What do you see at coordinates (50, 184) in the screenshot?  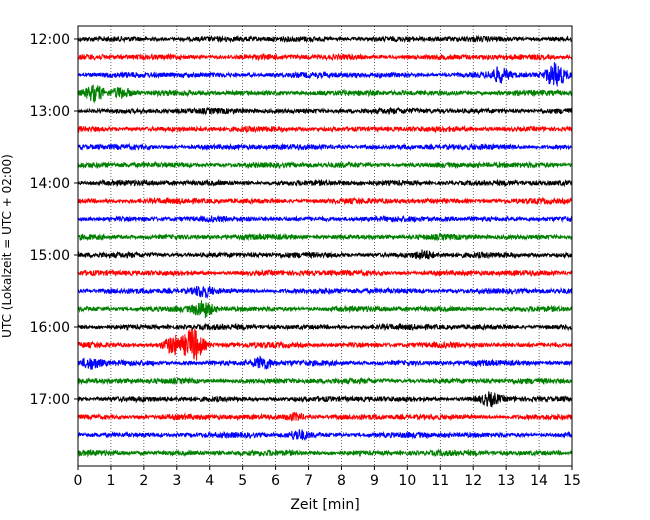 I see `y-tick-label: 14:00` at bounding box center [50, 184].